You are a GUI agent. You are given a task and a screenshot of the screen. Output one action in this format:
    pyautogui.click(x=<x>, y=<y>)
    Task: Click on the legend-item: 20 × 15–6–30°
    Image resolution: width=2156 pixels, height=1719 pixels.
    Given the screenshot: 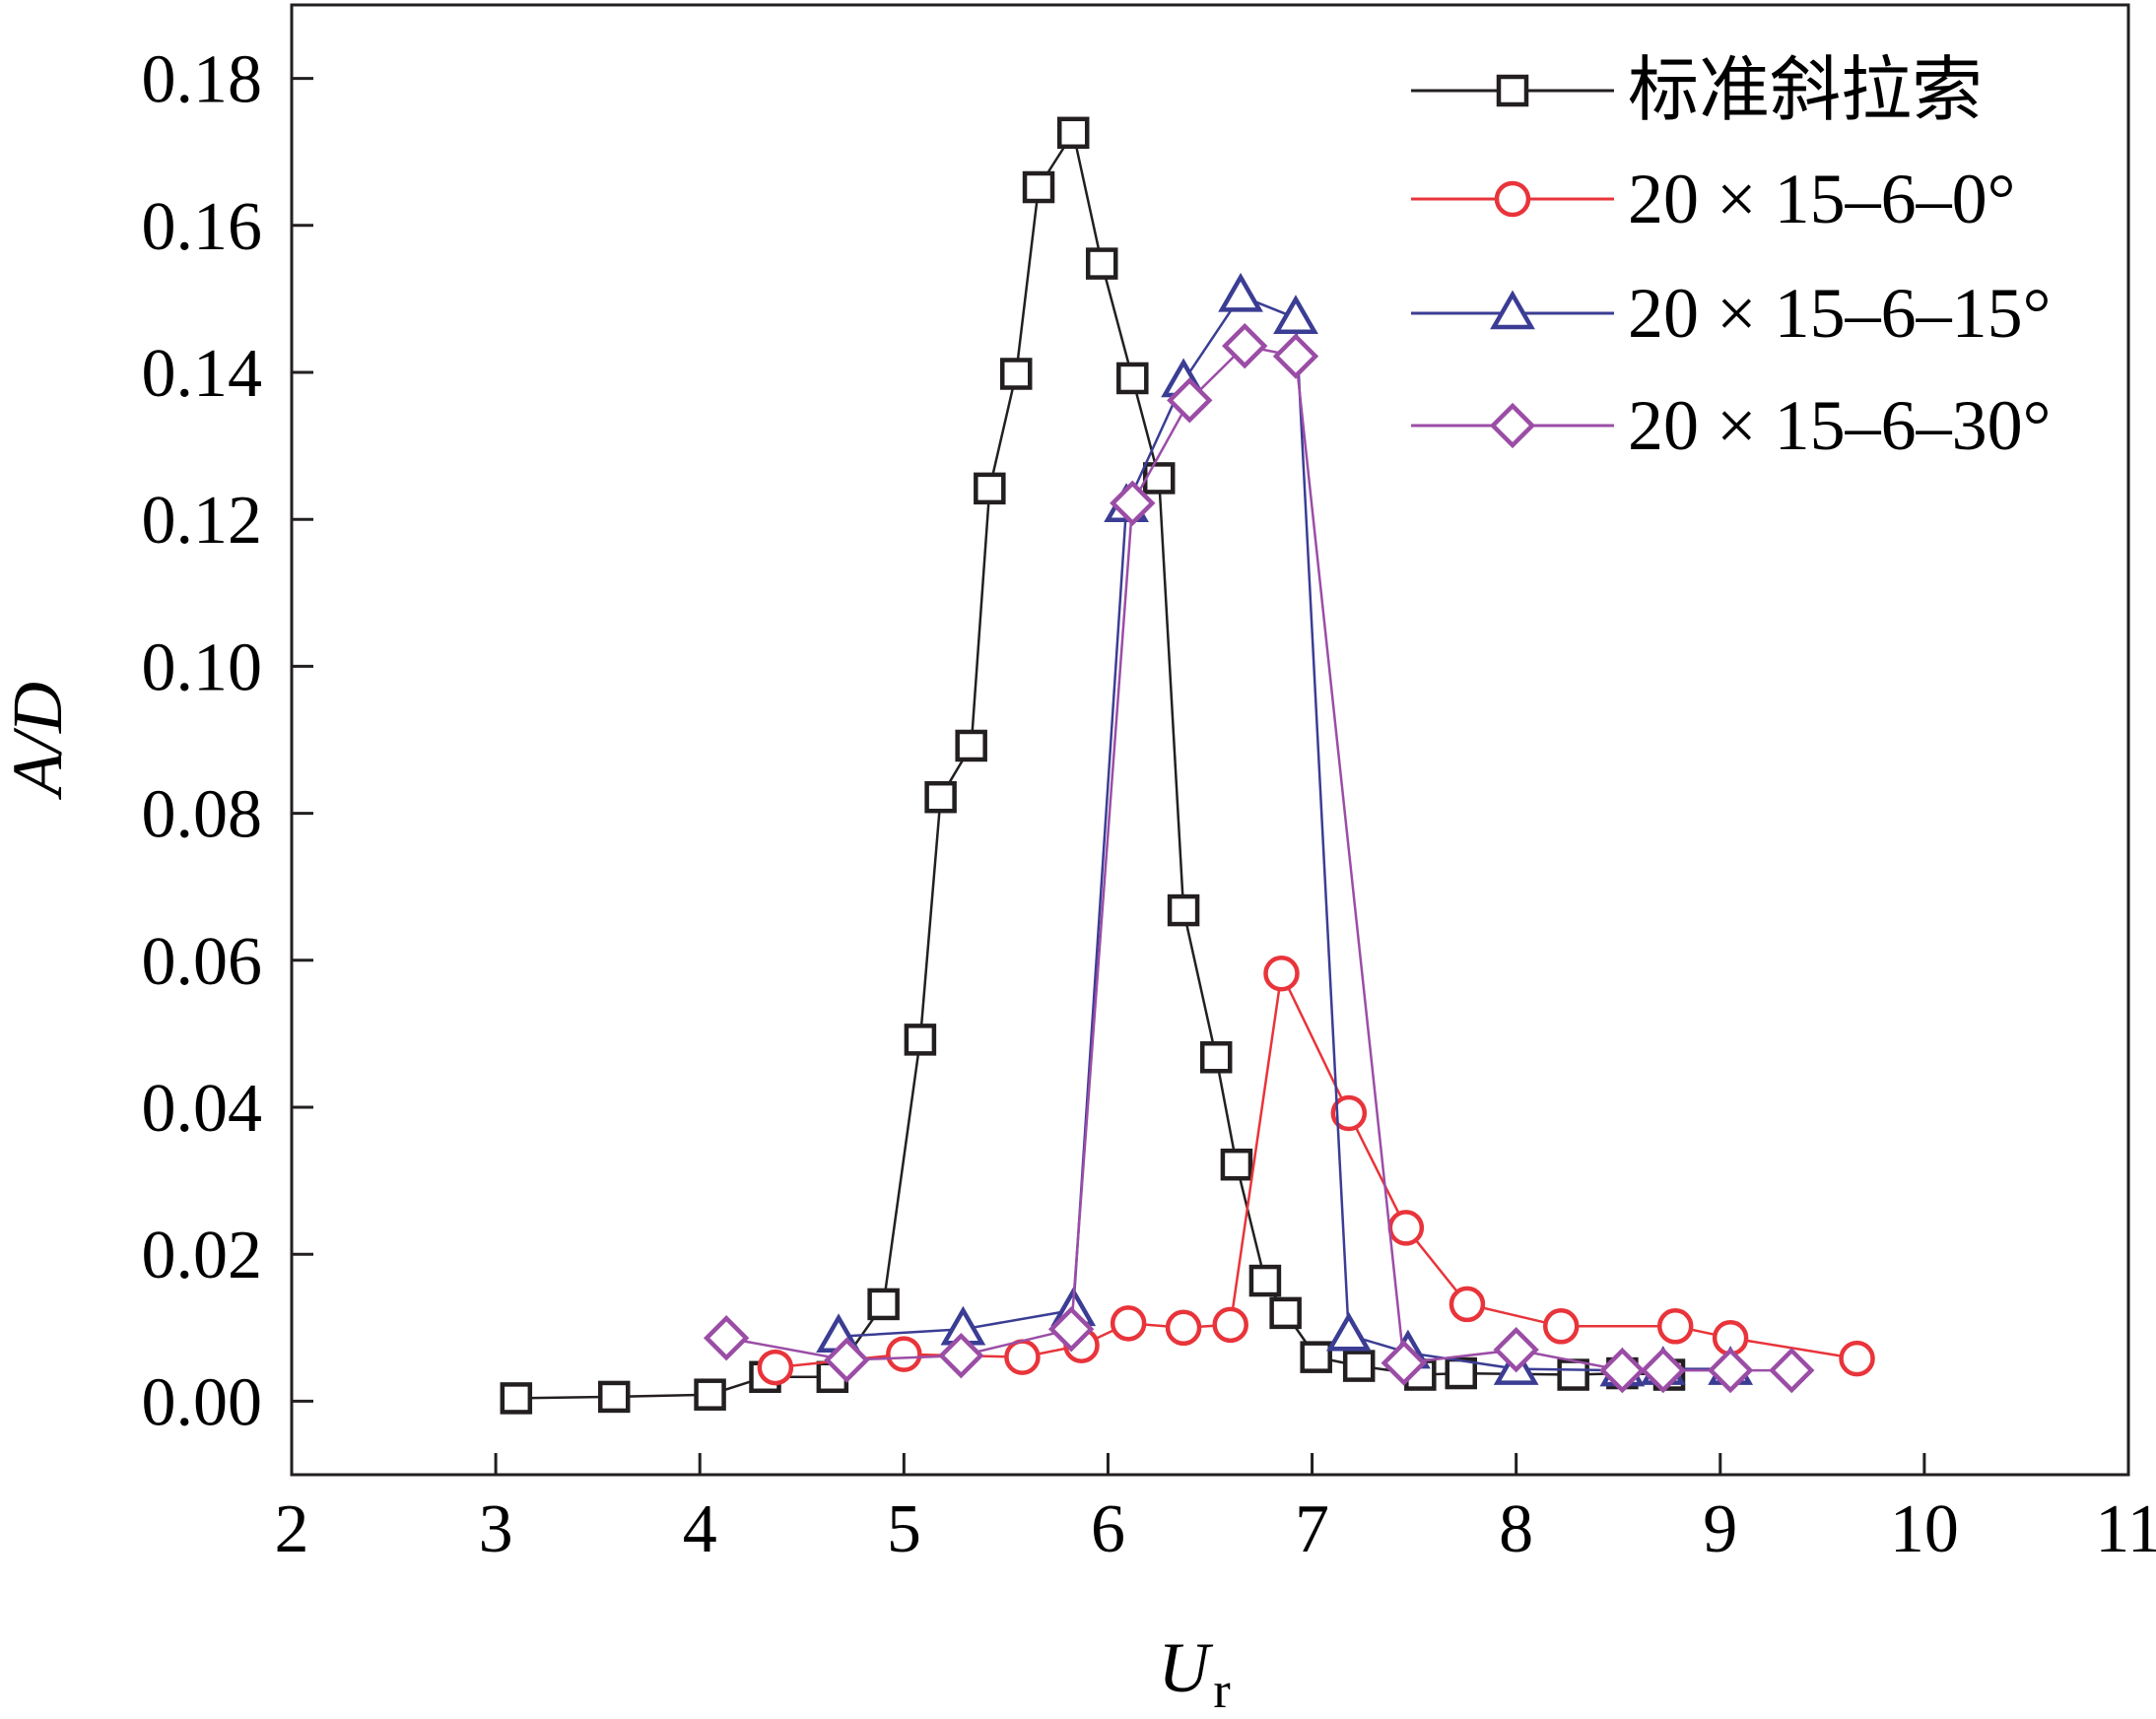 What is the action you would take?
    pyautogui.click(x=1731, y=426)
    